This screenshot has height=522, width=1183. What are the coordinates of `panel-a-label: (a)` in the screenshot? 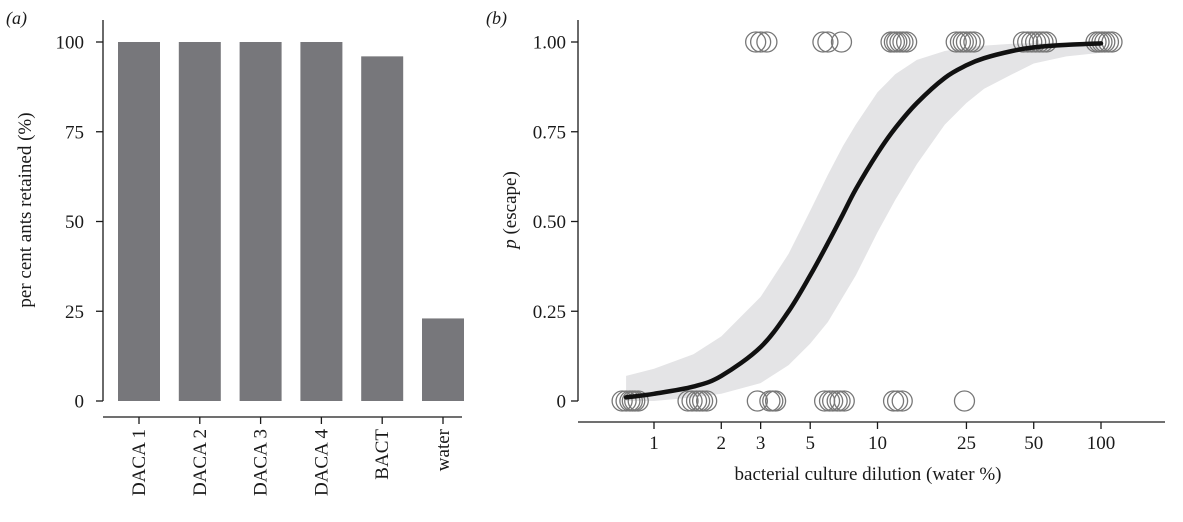 It's located at (16, 18).